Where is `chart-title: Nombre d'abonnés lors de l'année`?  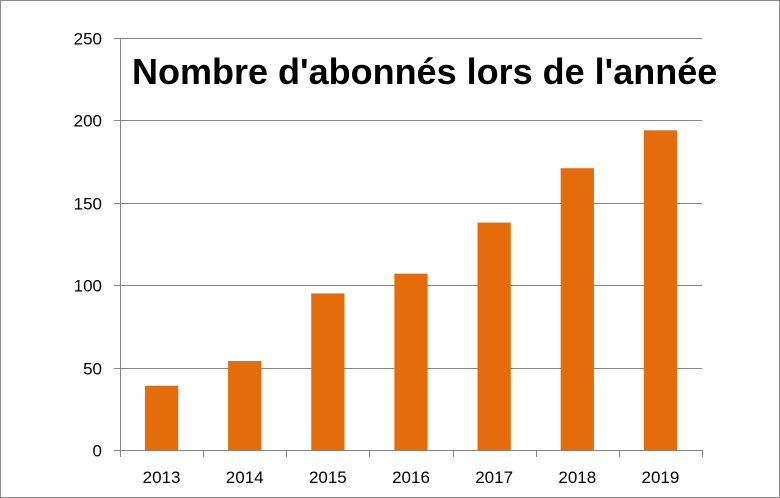 chart-title: Nombre d'abonnés lors de l'année is located at coordinates (424, 71).